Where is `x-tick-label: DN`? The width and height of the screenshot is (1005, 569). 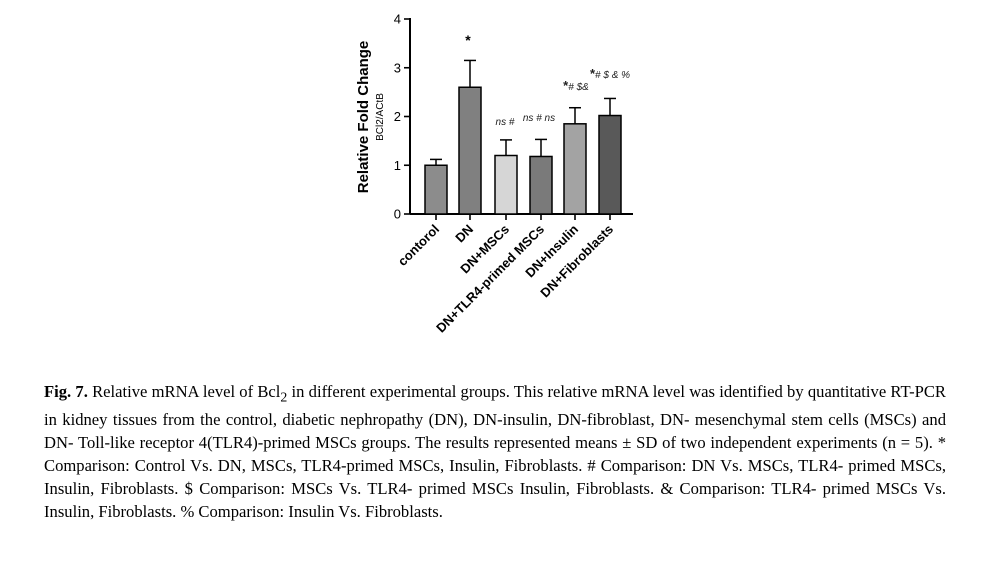 x-tick-label: DN is located at coordinates (464, 234).